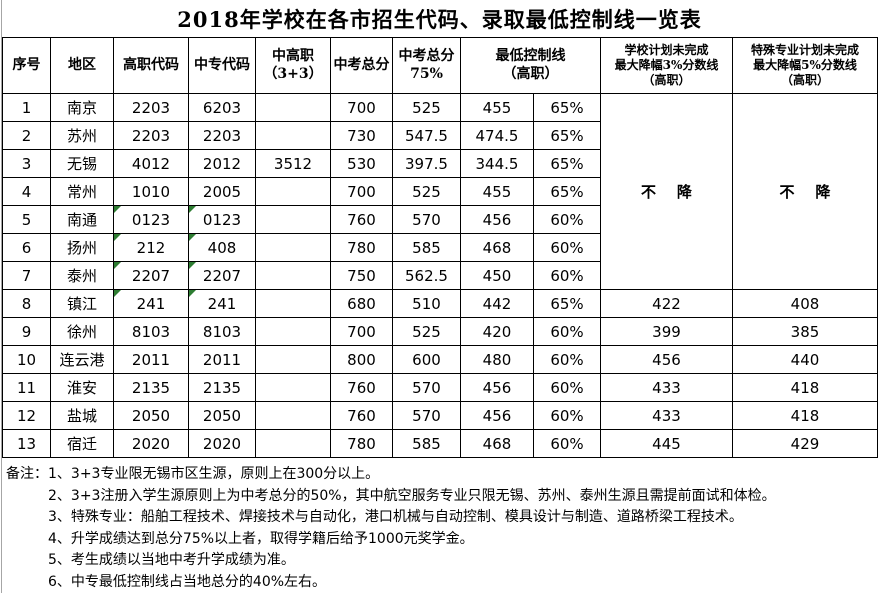 This screenshot has height=593, width=879. What do you see at coordinates (497, 163) in the screenshot?
I see `cell-min-control-line: 344.5` at bounding box center [497, 163].